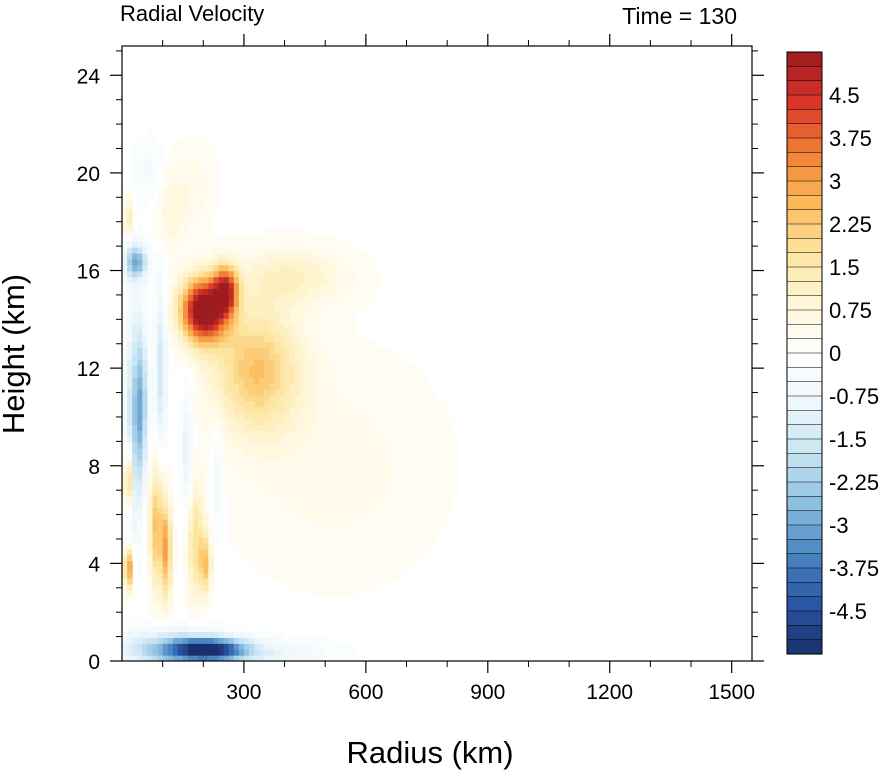  What do you see at coordinates (192, 13) in the screenshot?
I see `chart-title: Radial Velocity` at bounding box center [192, 13].